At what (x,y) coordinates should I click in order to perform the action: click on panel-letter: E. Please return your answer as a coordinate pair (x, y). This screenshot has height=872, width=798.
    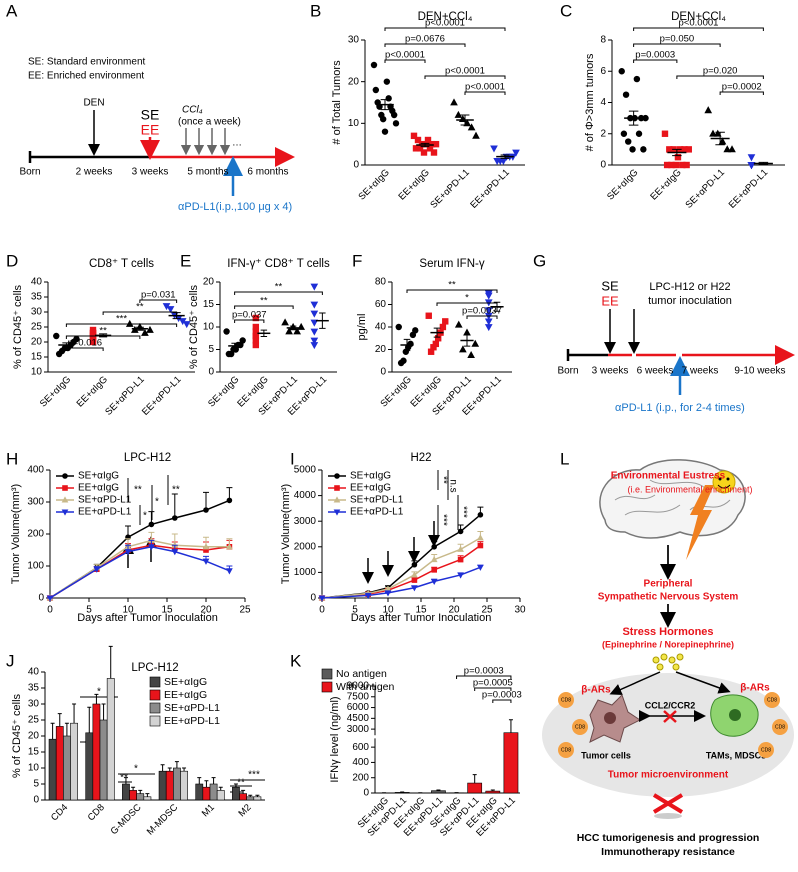
    Looking at the image, I should click on (185, 260).